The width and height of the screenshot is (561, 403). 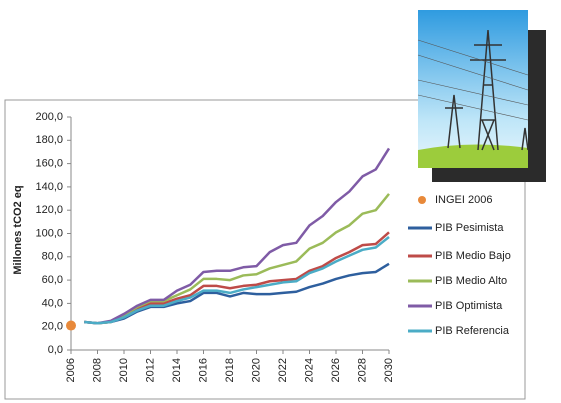 I want to click on y-tick-label: 120,0, so click(x=49, y=210).